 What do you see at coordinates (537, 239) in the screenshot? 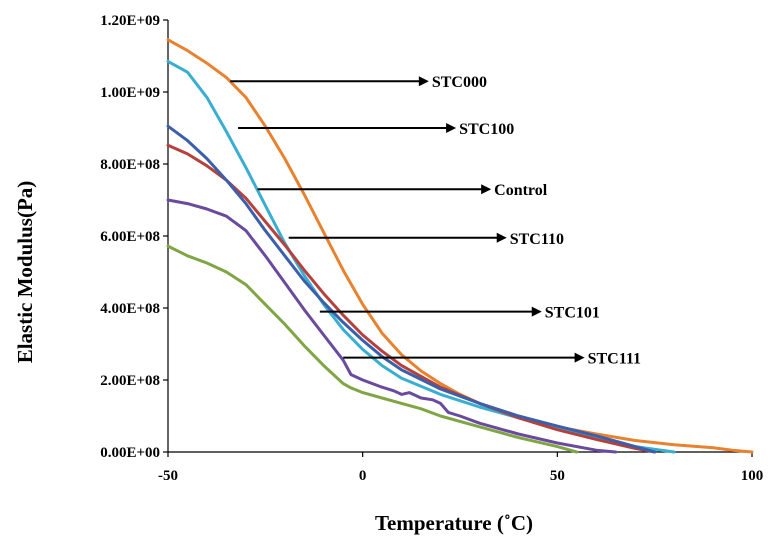
I see `annotation-label: STC110` at bounding box center [537, 239].